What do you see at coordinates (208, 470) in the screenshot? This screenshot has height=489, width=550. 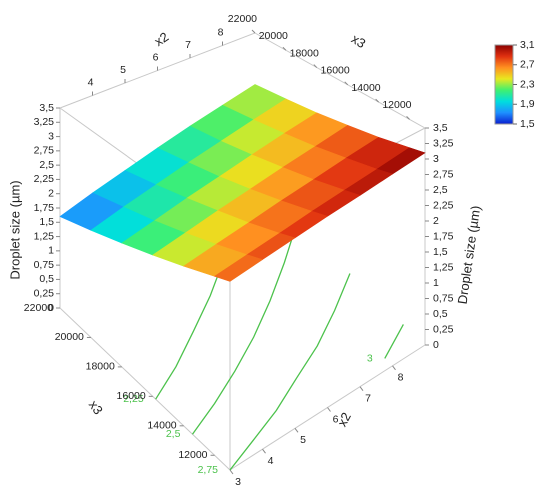 I see `contour-label: 2,75` at bounding box center [208, 470].